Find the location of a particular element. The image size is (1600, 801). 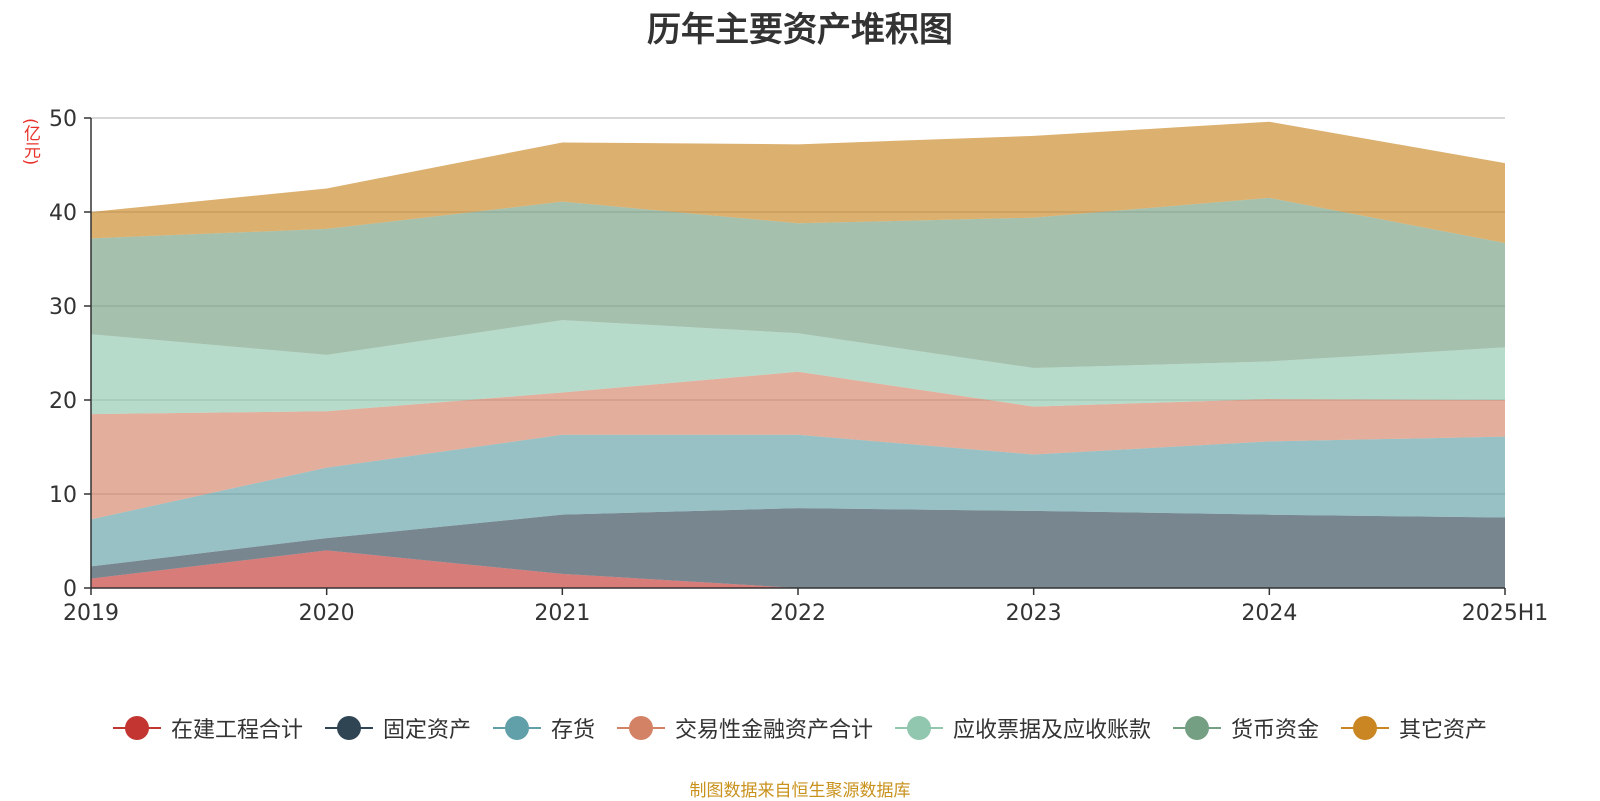

legend-item: 交易性金融资产合计 is located at coordinates (744, 728).